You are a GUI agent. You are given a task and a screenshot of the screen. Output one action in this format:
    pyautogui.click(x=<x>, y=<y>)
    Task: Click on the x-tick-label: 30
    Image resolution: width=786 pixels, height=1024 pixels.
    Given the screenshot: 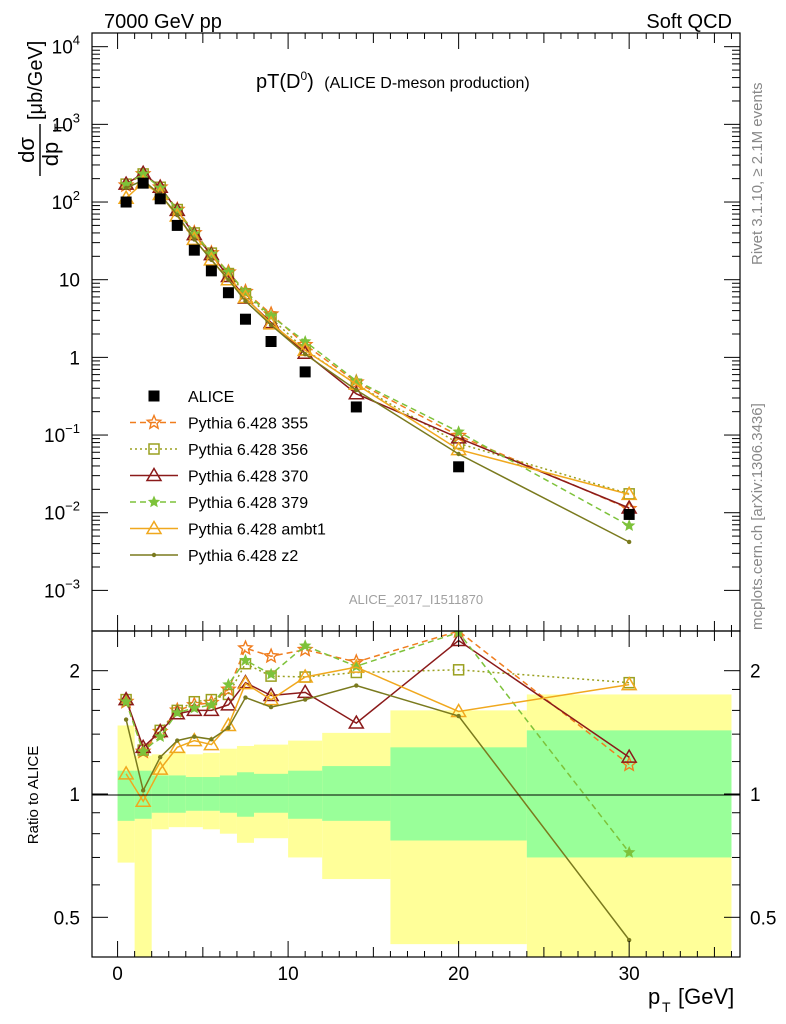 What is the action you would take?
    pyautogui.click(x=629, y=974)
    